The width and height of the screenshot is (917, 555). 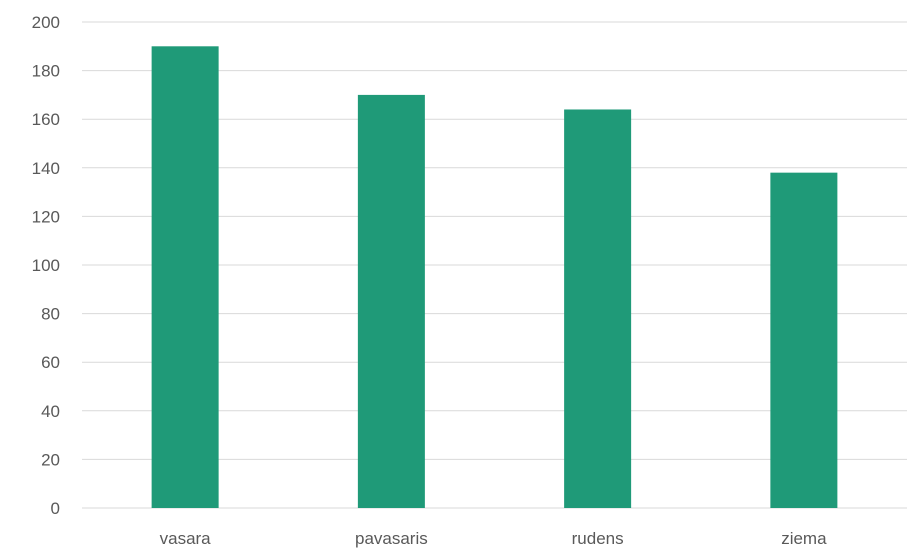 I want to click on y-tick-label: 160, so click(x=46, y=119).